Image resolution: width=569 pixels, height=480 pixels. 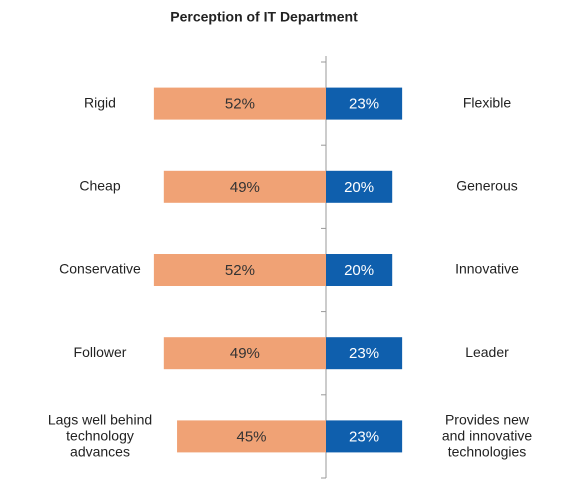 What do you see at coordinates (487, 352) in the screenshot?
I see `right-label: Leader` at bounding box center [487, 352].